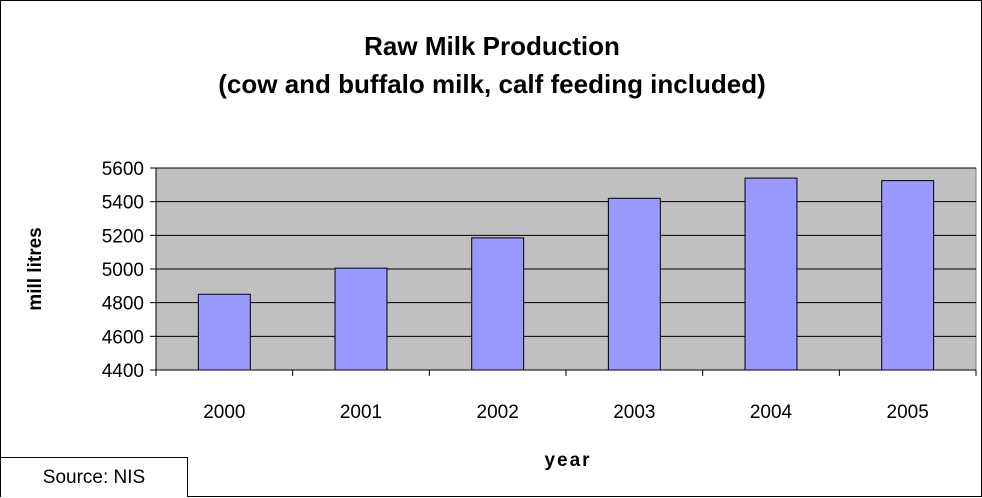 The image size is (982, 498). What do you see at coordinates (94, 477) in the screenshot?
I see `source-note: Source: NIS` at bounding box center [94, 477].